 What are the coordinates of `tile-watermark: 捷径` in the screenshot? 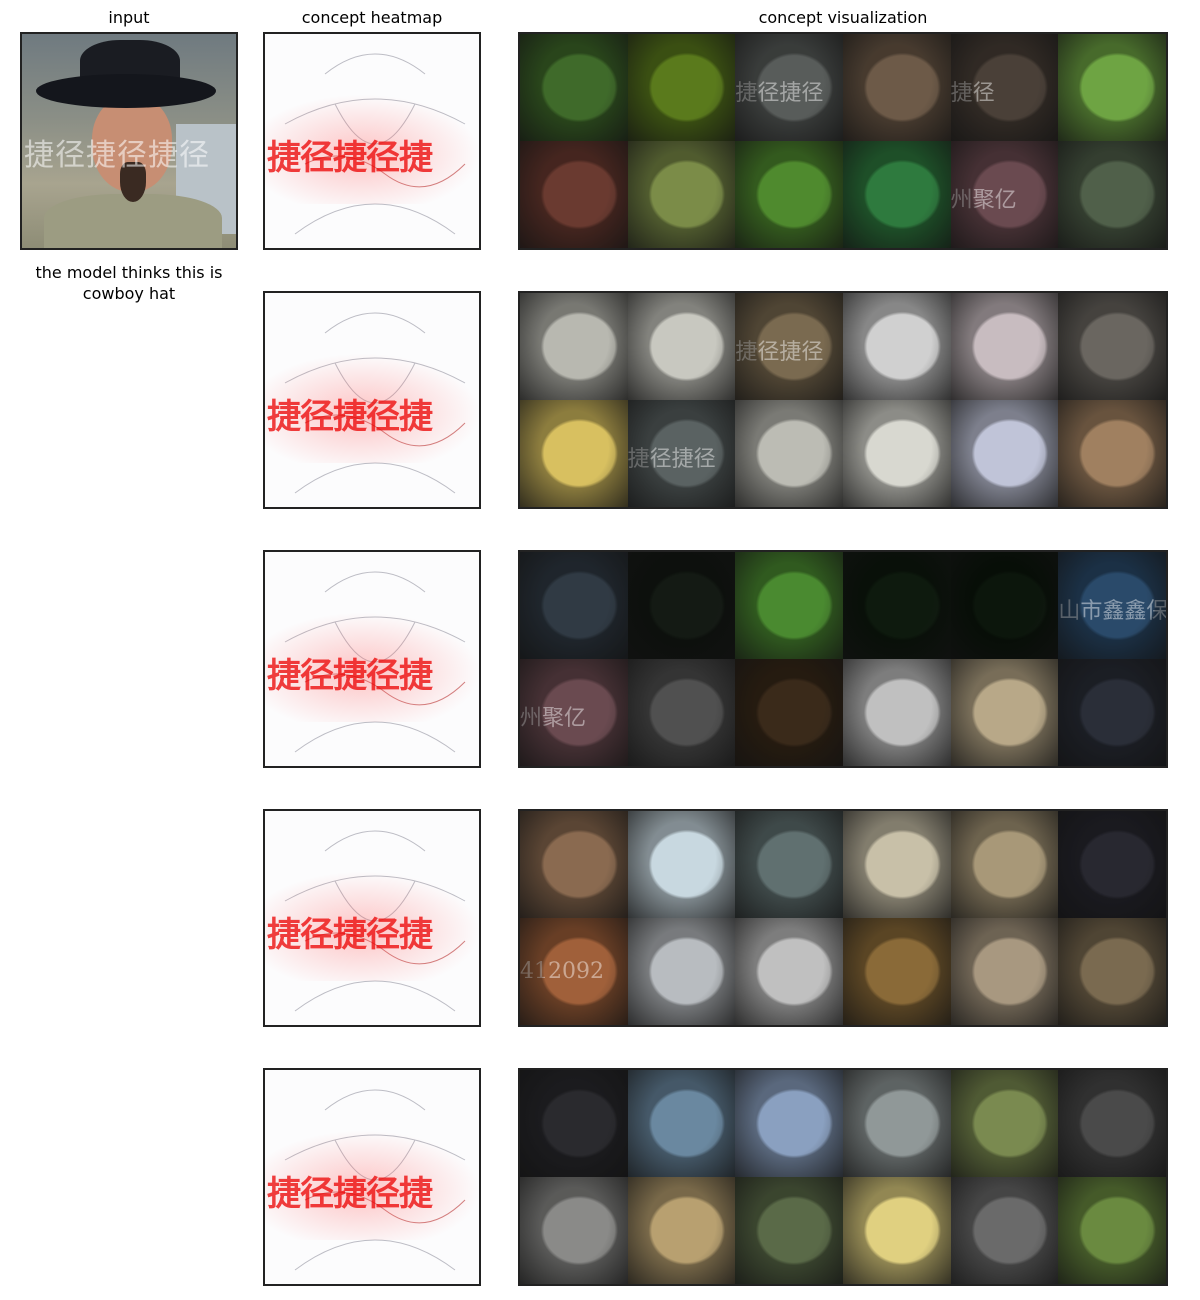 It's located at (972, 93).